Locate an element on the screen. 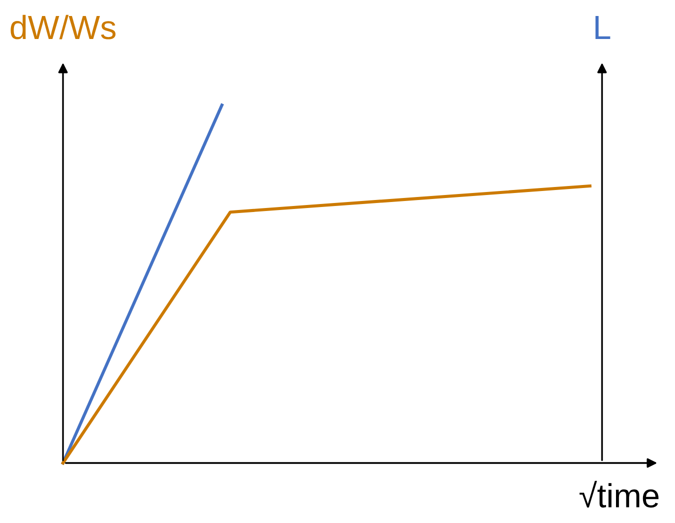  y2-axis-title: L is located at coordinates (603, 27).